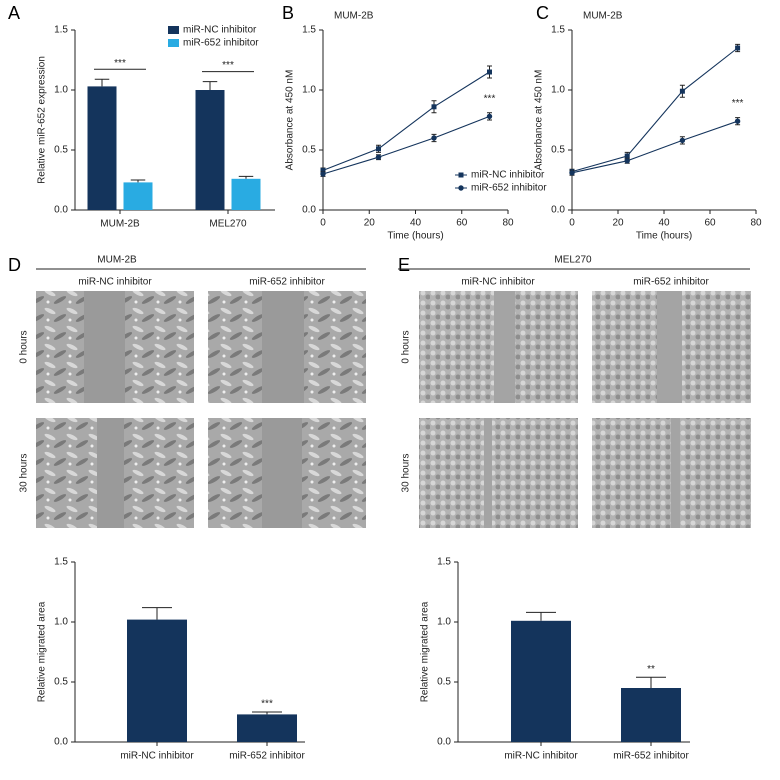 The width and height of the screenshot is (780, 780). Describe the element at coordinates (573, 260) in the screenshot. I see `micrograph-title: MEL270` at that location.